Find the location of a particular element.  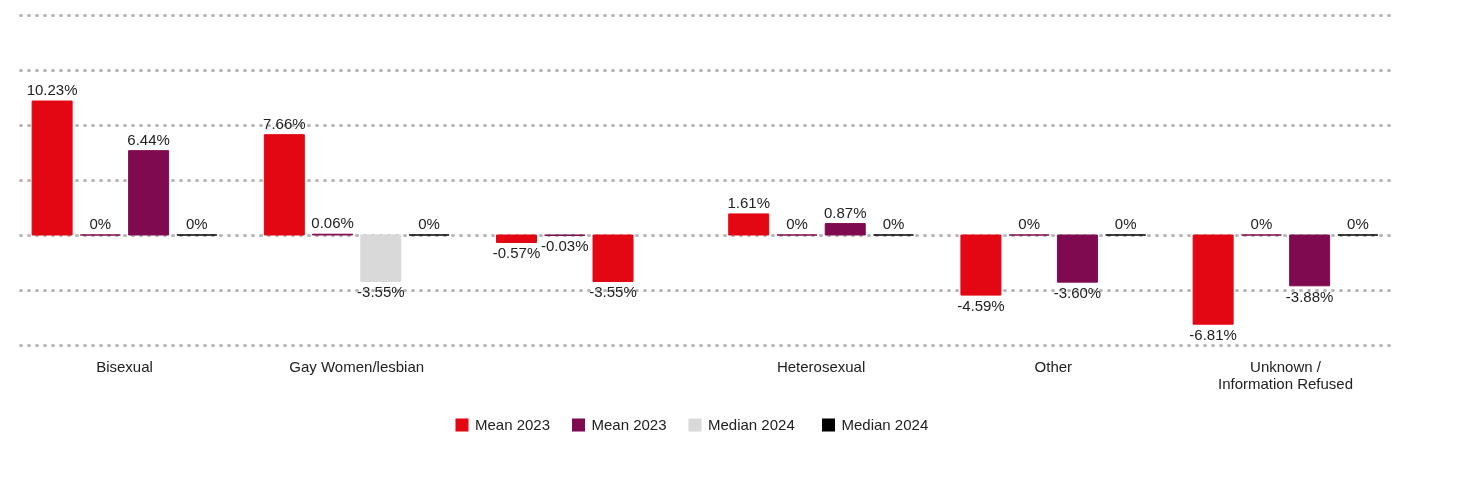

data-label: -3.88% is located at coordinates (1309, 296).